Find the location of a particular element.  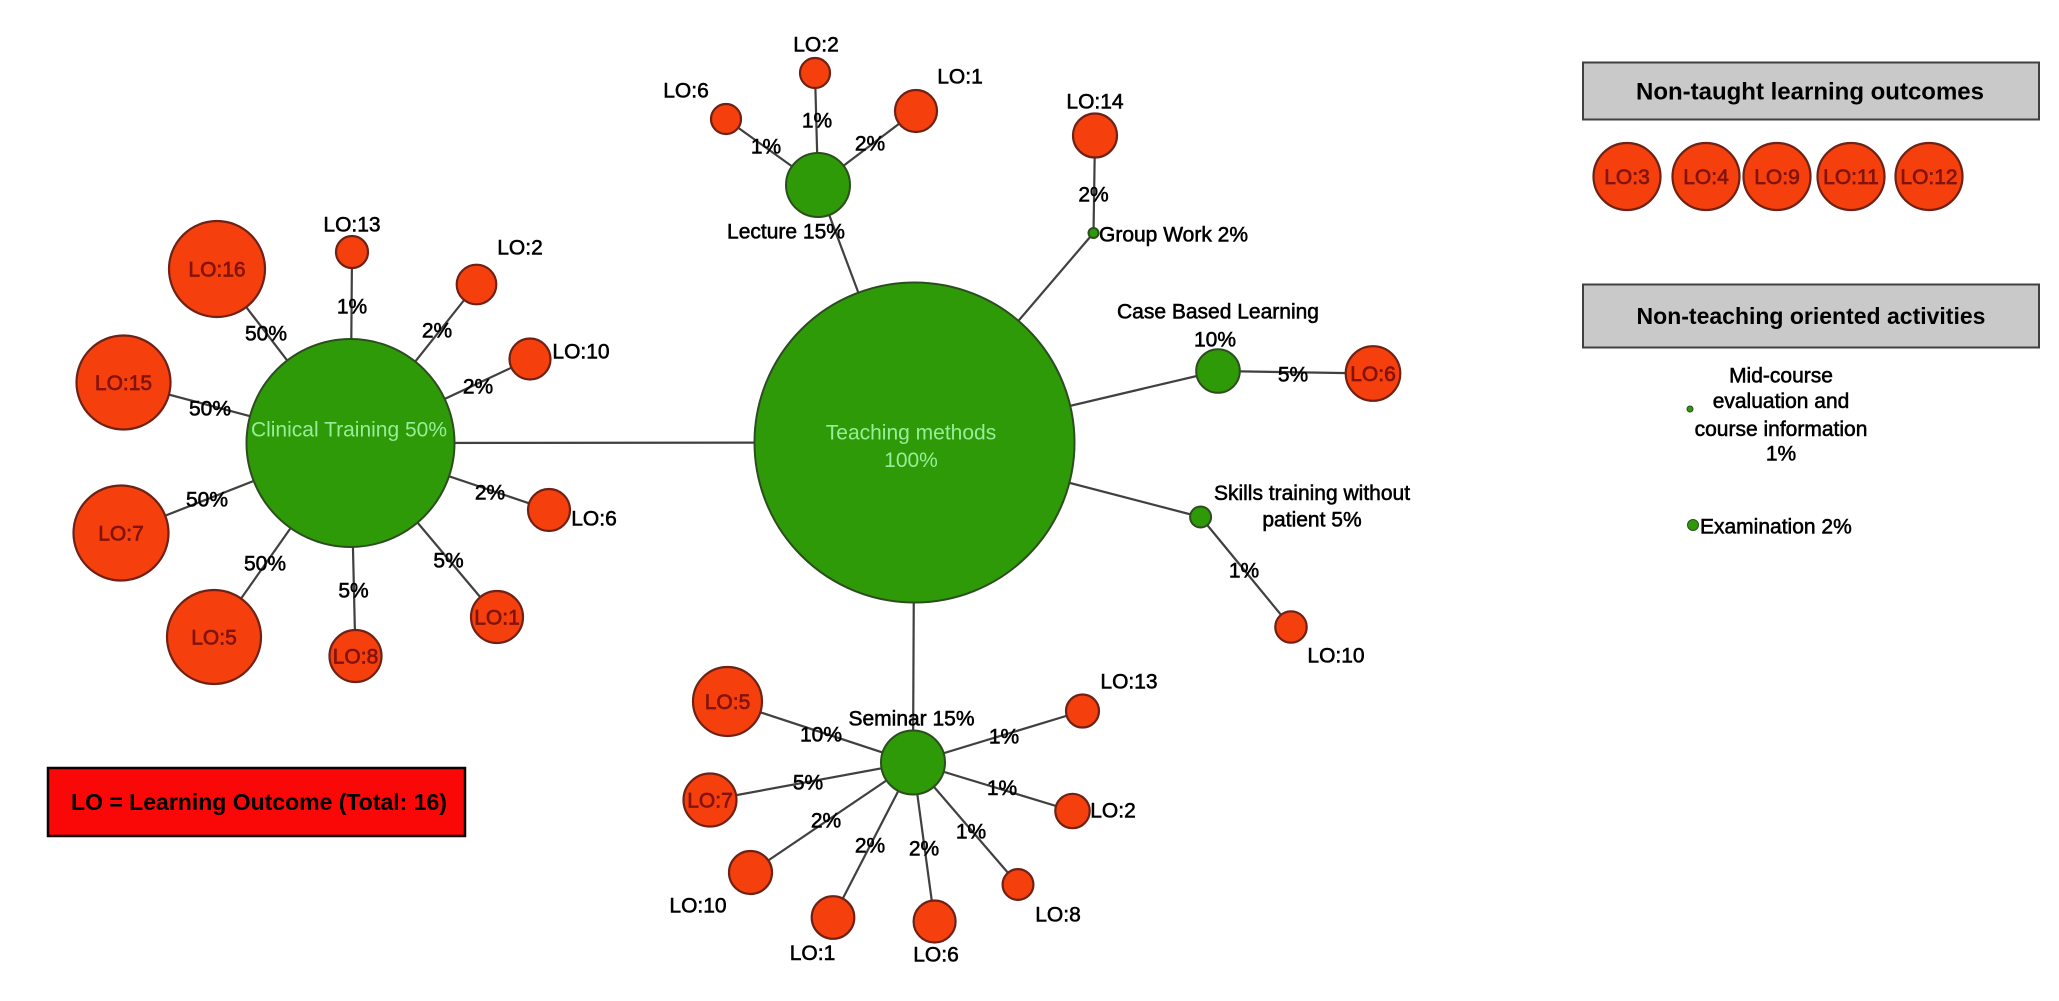

svg-text: evaluation and is located at coordinates (1781, 401).